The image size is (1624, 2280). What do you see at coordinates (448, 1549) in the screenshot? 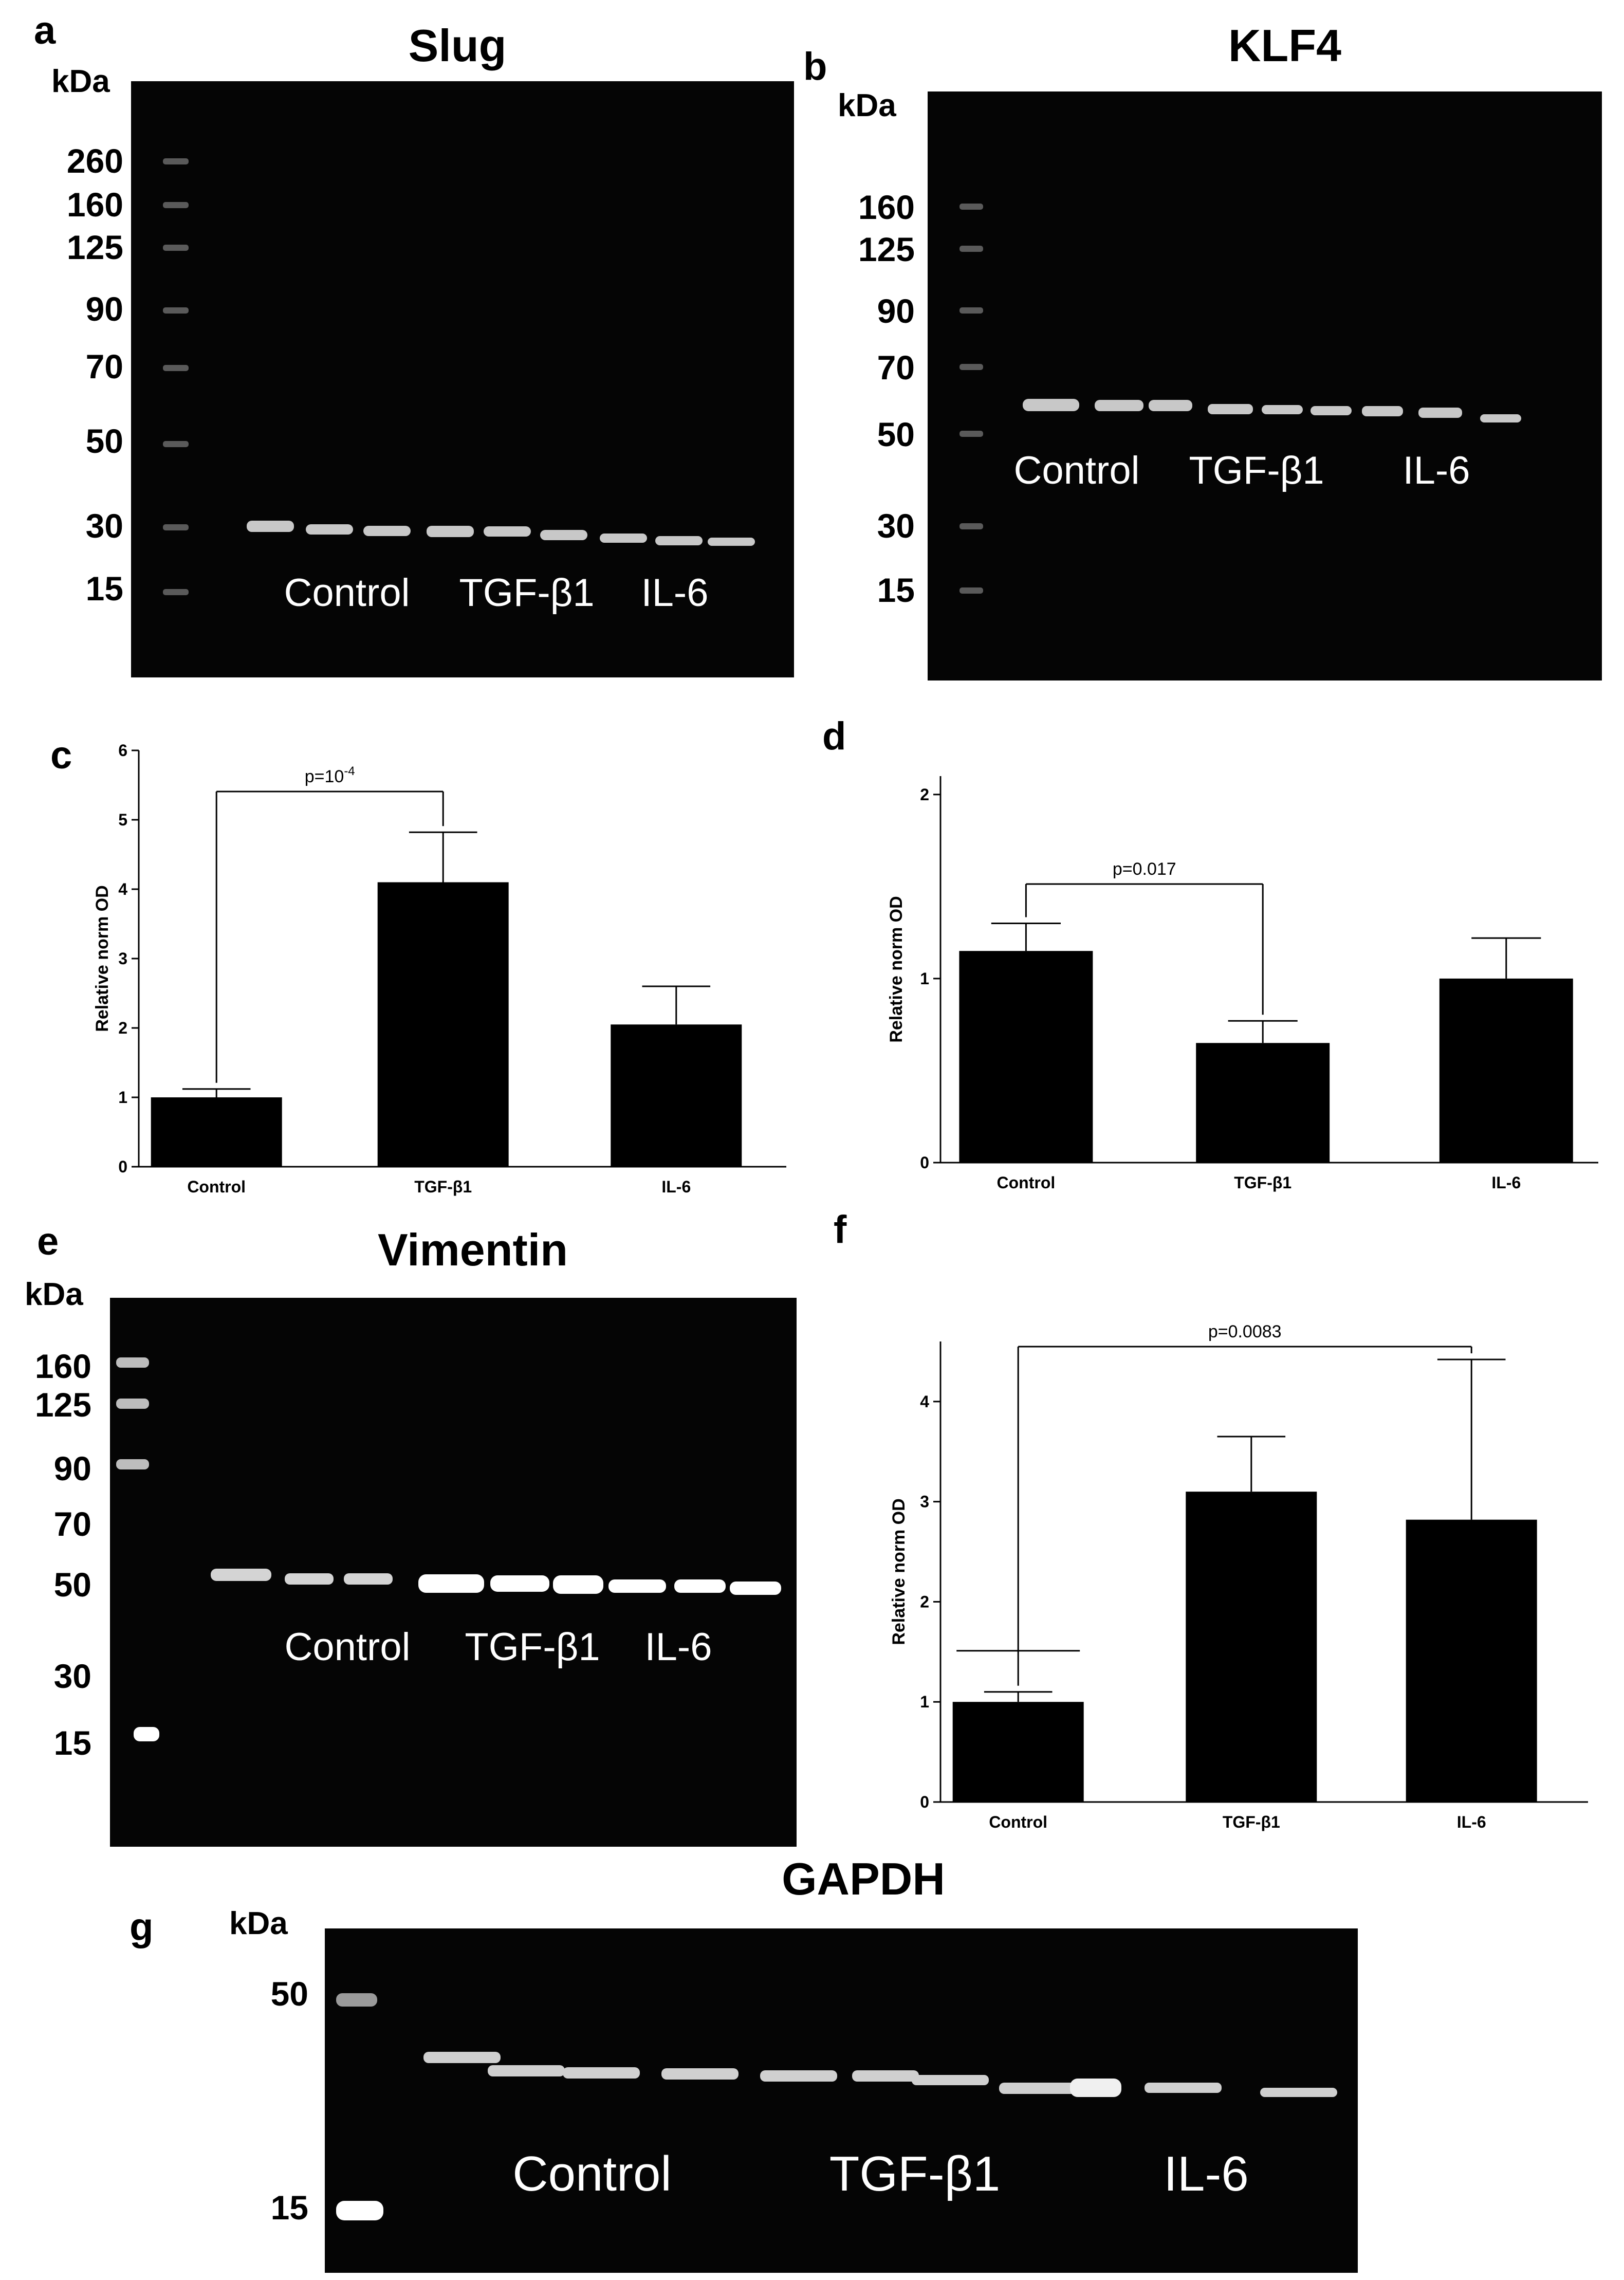
I see `blot-bands-vimentin` at bounding box center [448, 1549].